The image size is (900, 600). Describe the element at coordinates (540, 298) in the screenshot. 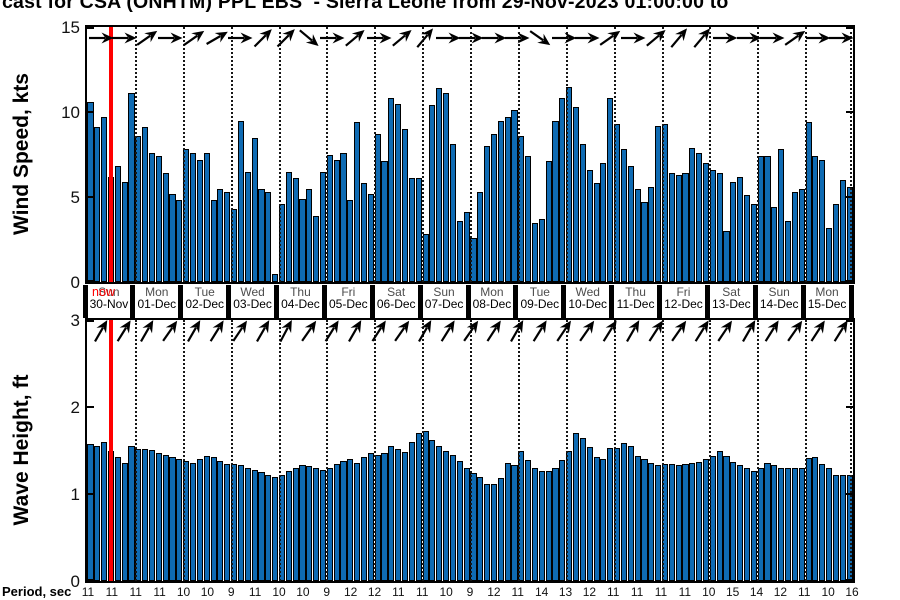

I see `day-label: Tue 09-Dec` at that location.